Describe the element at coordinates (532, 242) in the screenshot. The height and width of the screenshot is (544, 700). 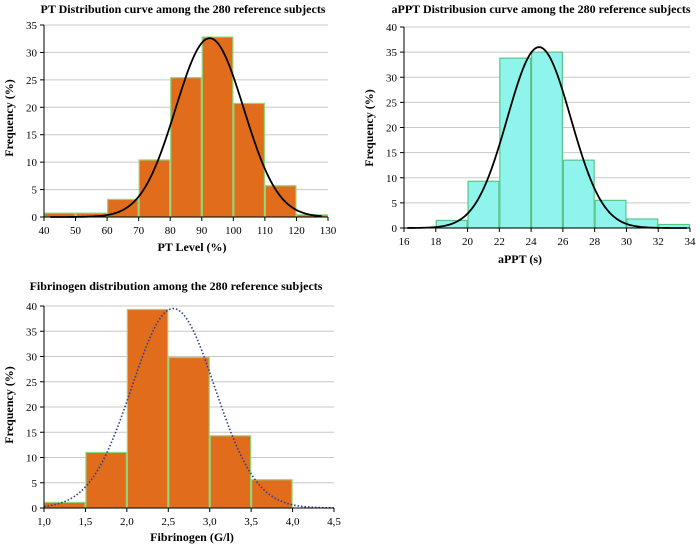
I see `x-tick-label: 24` at that location.